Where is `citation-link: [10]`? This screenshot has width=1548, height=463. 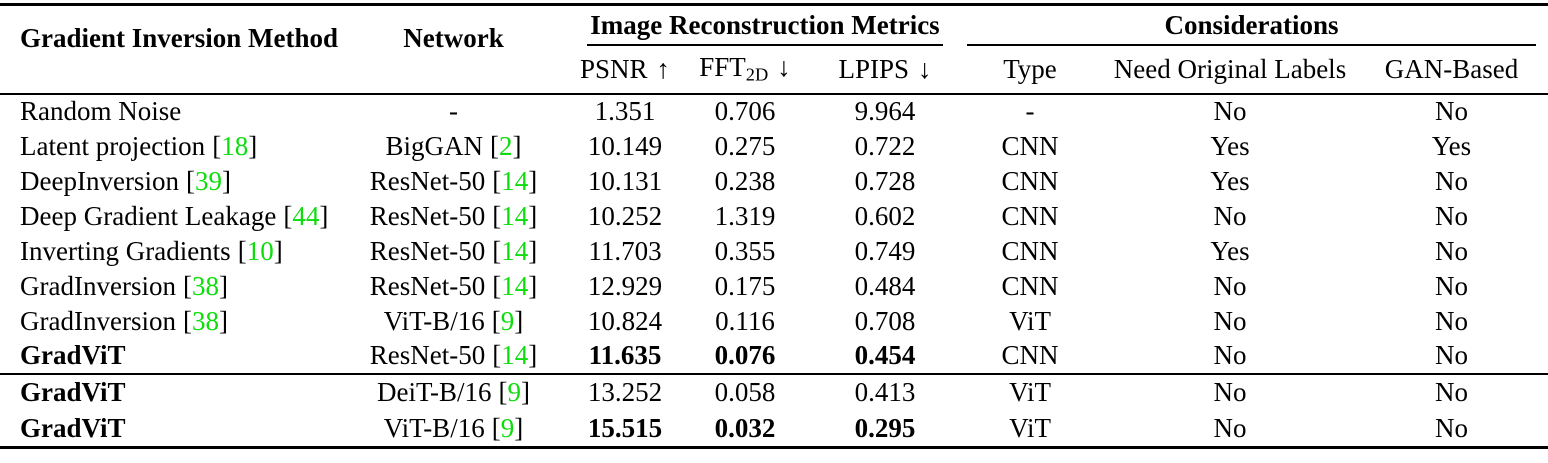
citation-link: [10] is located at coordinates (260, 250).